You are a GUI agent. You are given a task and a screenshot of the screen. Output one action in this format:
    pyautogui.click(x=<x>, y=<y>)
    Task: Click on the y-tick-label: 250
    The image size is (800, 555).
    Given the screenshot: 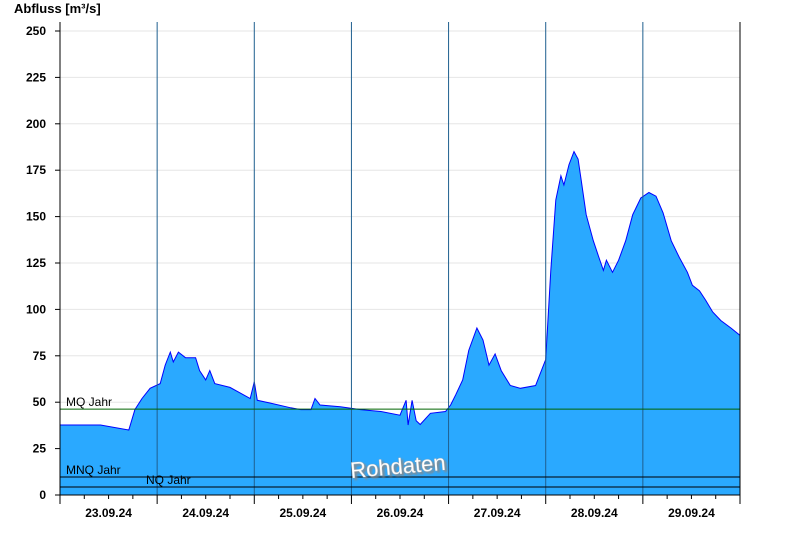 What is the action you would take?
    pyautogui.click(x=36, y=31)
    